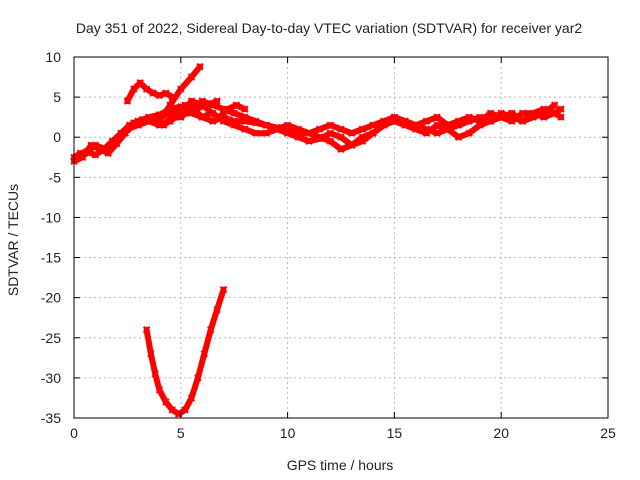 This screenshot has width=640, height=480. Describe the element at coordinates (51, 298) in the screenshot. I see `y-tick-label: -20` at that location.